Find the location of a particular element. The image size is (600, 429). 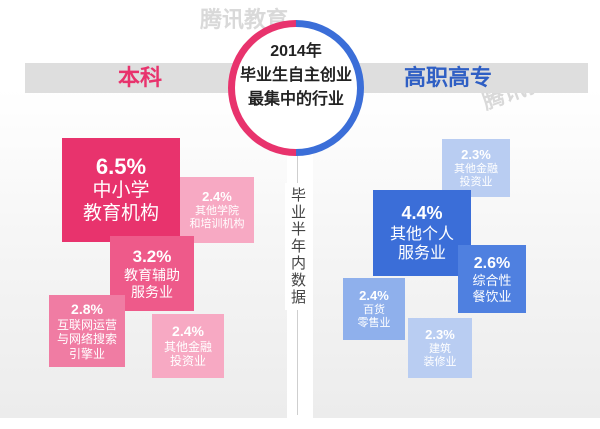

title-line-3: 最集中的行业 is located at coordinates (295, 99).